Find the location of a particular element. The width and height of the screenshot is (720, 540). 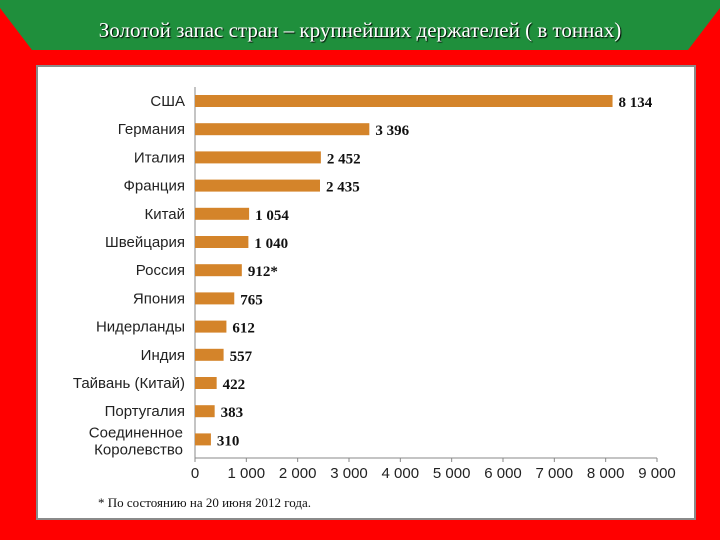

category-label: Соединенное Королевство is located at coordinates (136, 441).